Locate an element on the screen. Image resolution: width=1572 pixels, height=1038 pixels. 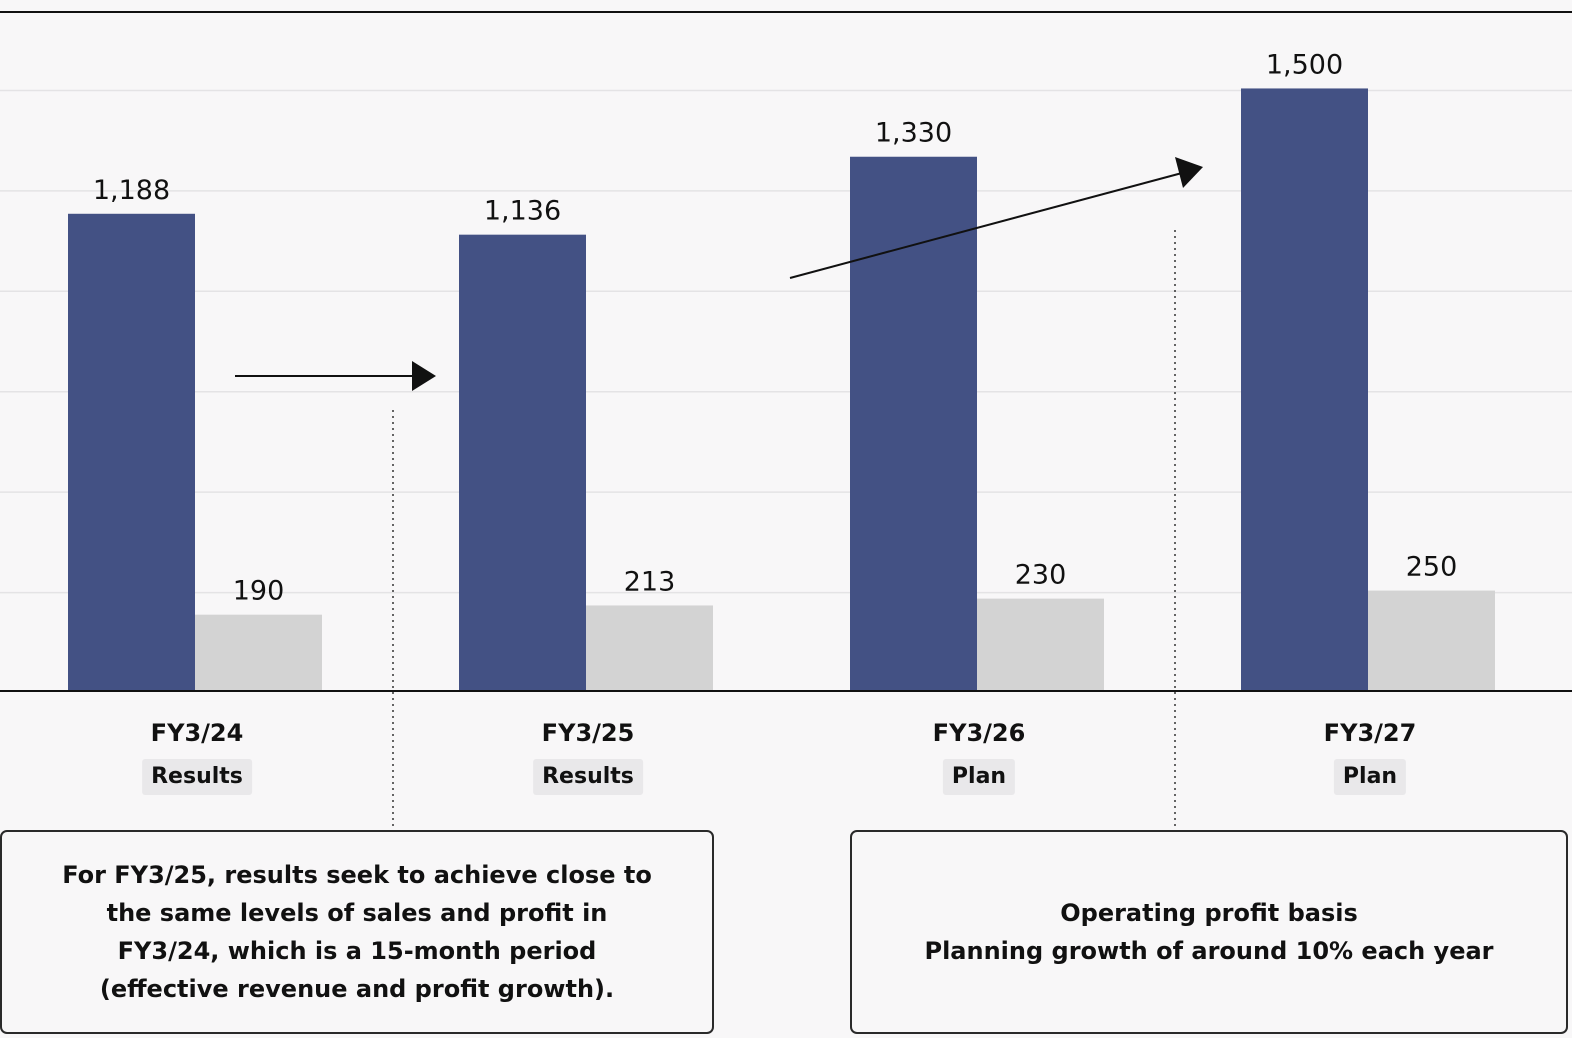
period-label-fy3-24: FY3/24 is located at coordinates (197, 733).